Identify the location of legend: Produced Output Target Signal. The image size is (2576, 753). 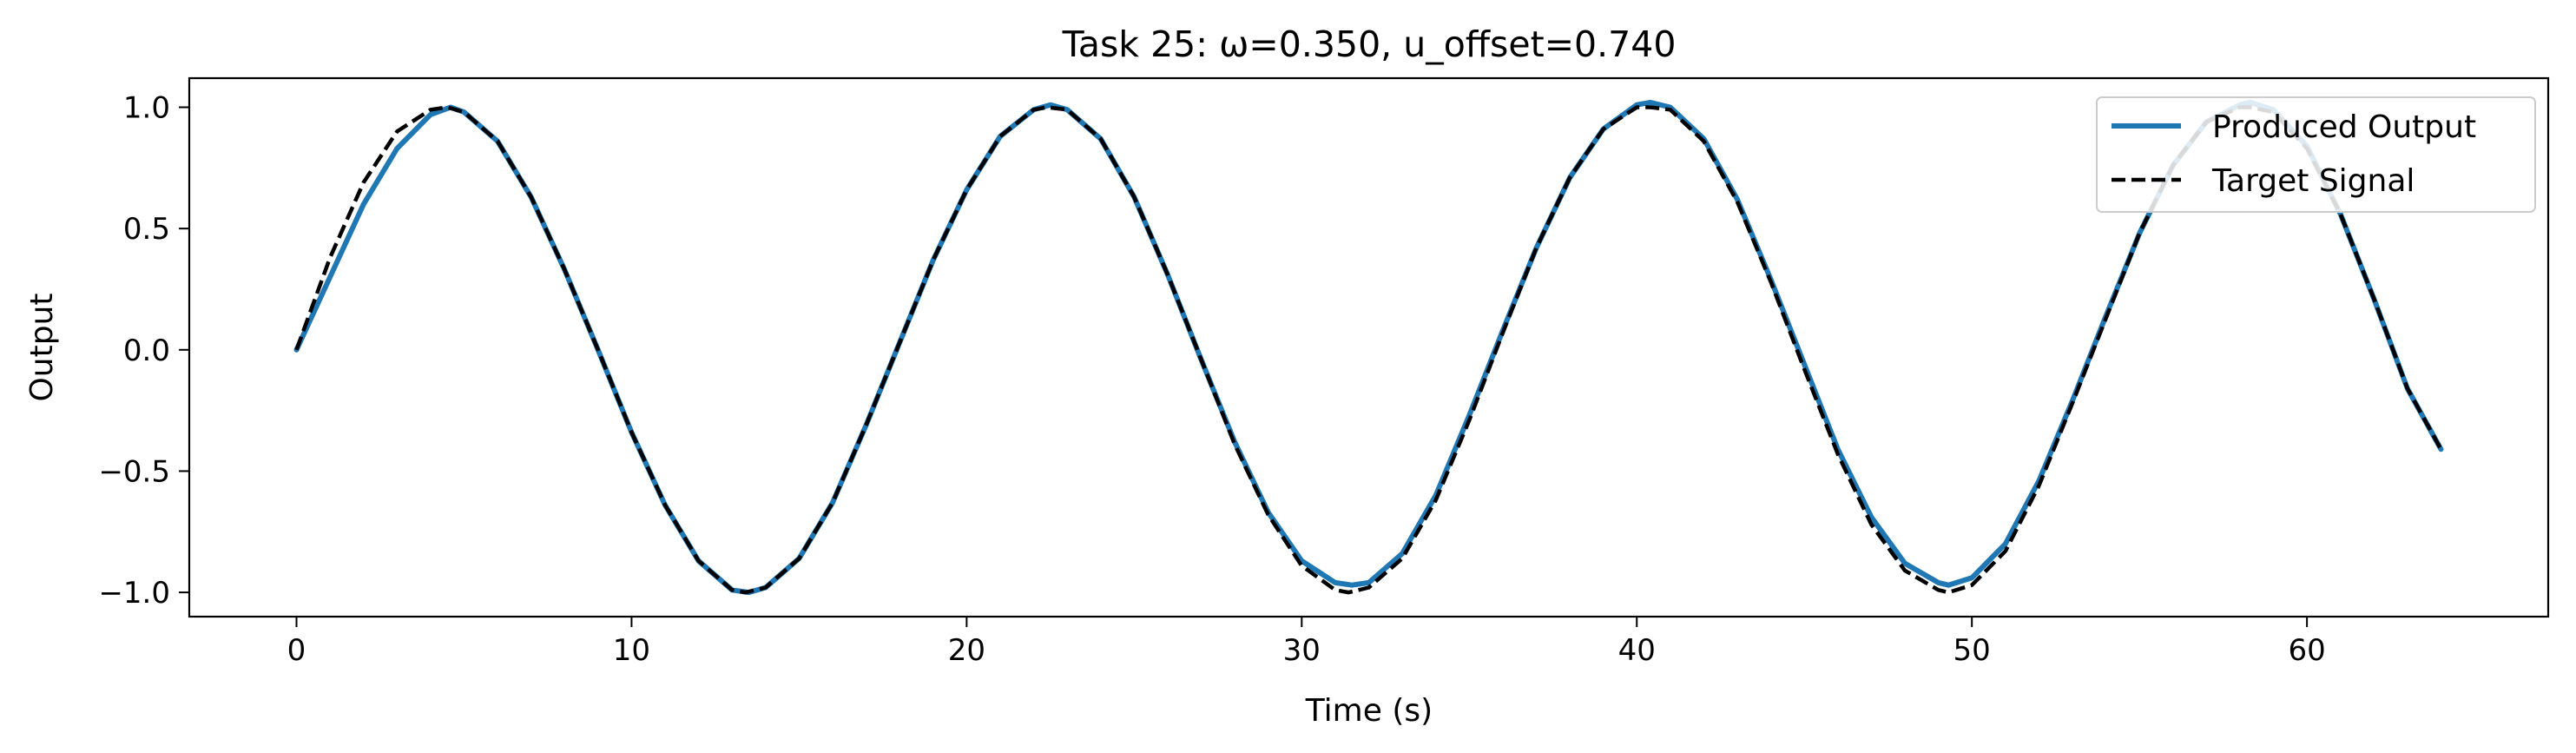
(2316, 154).